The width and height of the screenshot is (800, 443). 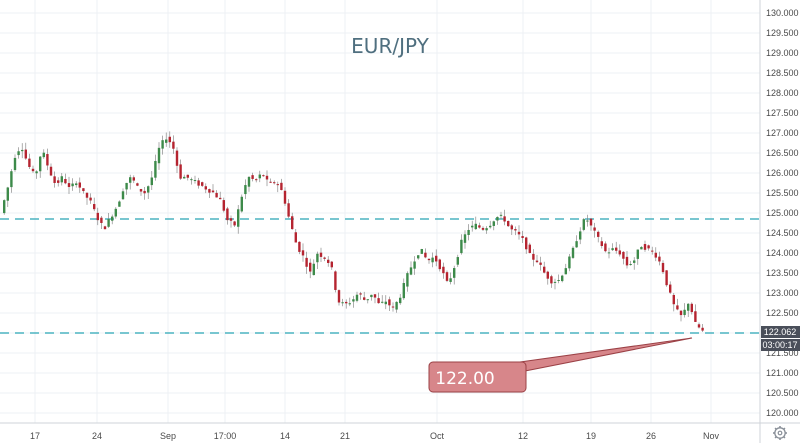 I want to click on y-tick-label: 121.500, so click(x=782, y=353).